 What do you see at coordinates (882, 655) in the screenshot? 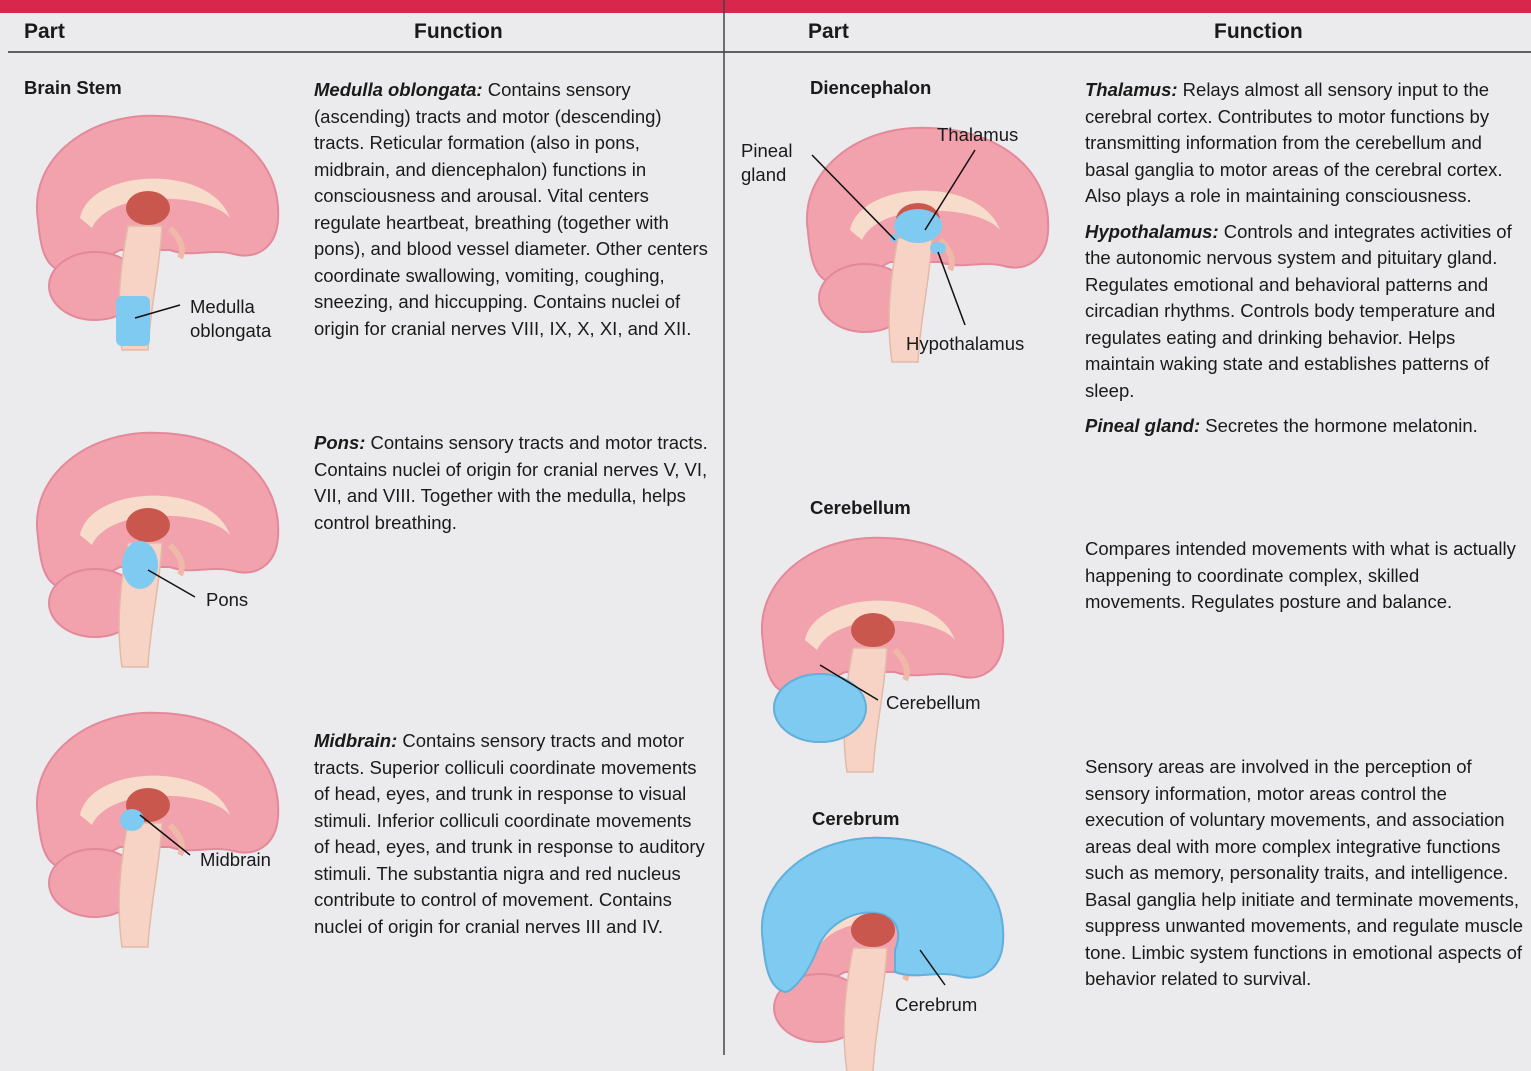
I see `brain-cerebellum` at bounding box center [882, 655].